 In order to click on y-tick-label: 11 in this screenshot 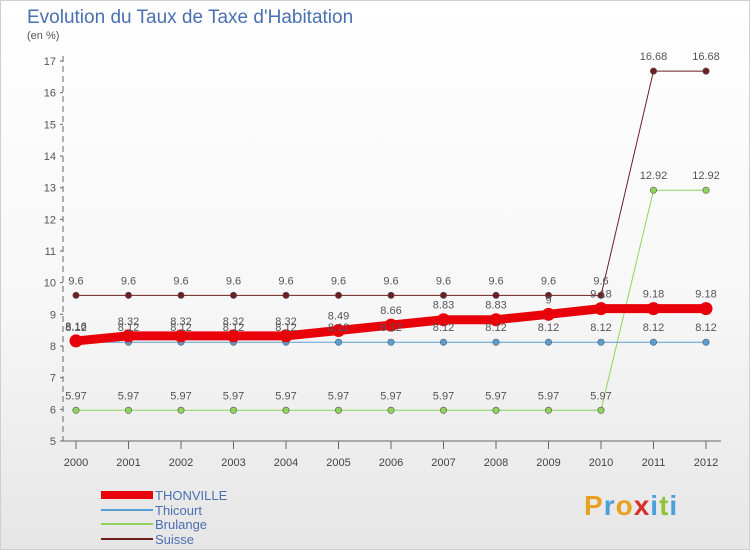, I will do `click(50, 252)`.